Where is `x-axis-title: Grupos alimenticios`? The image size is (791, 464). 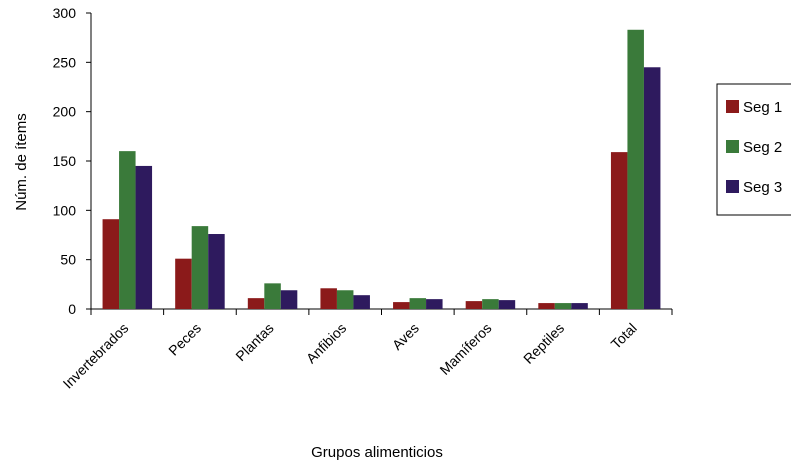 x-axis-title: Grupos alimenticios is located at coordinates (377, 452).